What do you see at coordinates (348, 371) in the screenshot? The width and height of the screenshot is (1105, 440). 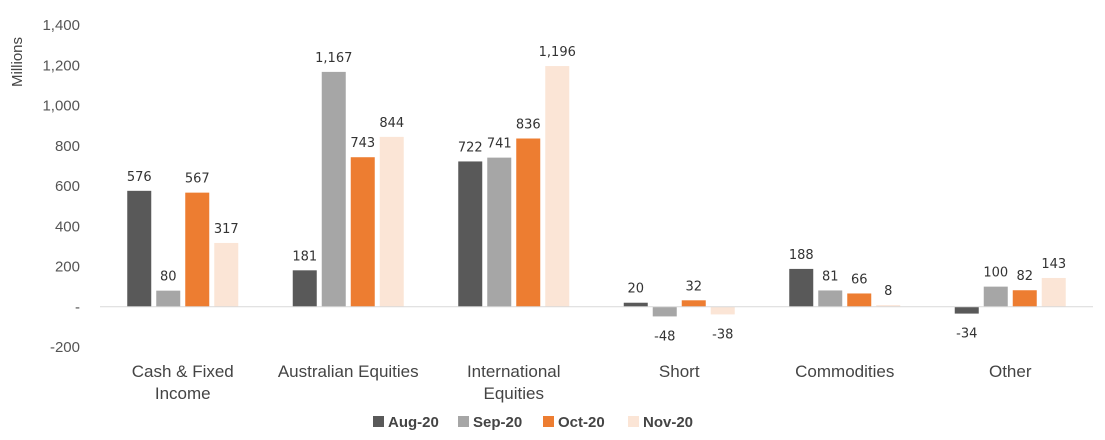 I see `category-label: Australian Equities` at bounding box center [348, 371].